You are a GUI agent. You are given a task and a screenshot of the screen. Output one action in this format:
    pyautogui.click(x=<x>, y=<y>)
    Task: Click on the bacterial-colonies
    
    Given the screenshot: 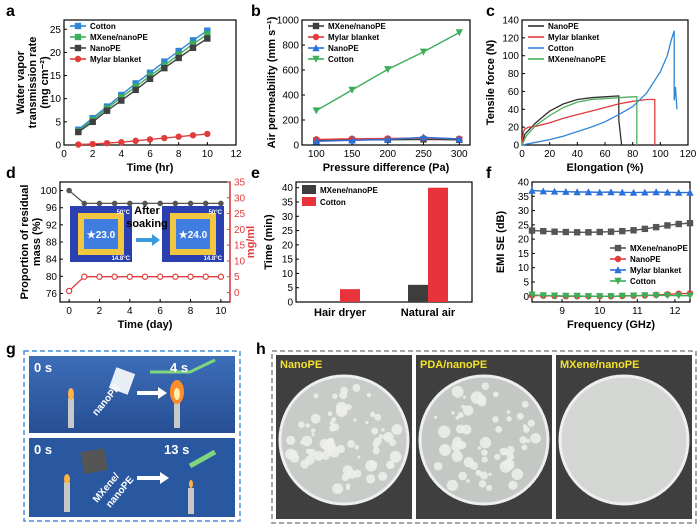 What is the action you would take?
    pyautogui.click(x=413, y=438)
    